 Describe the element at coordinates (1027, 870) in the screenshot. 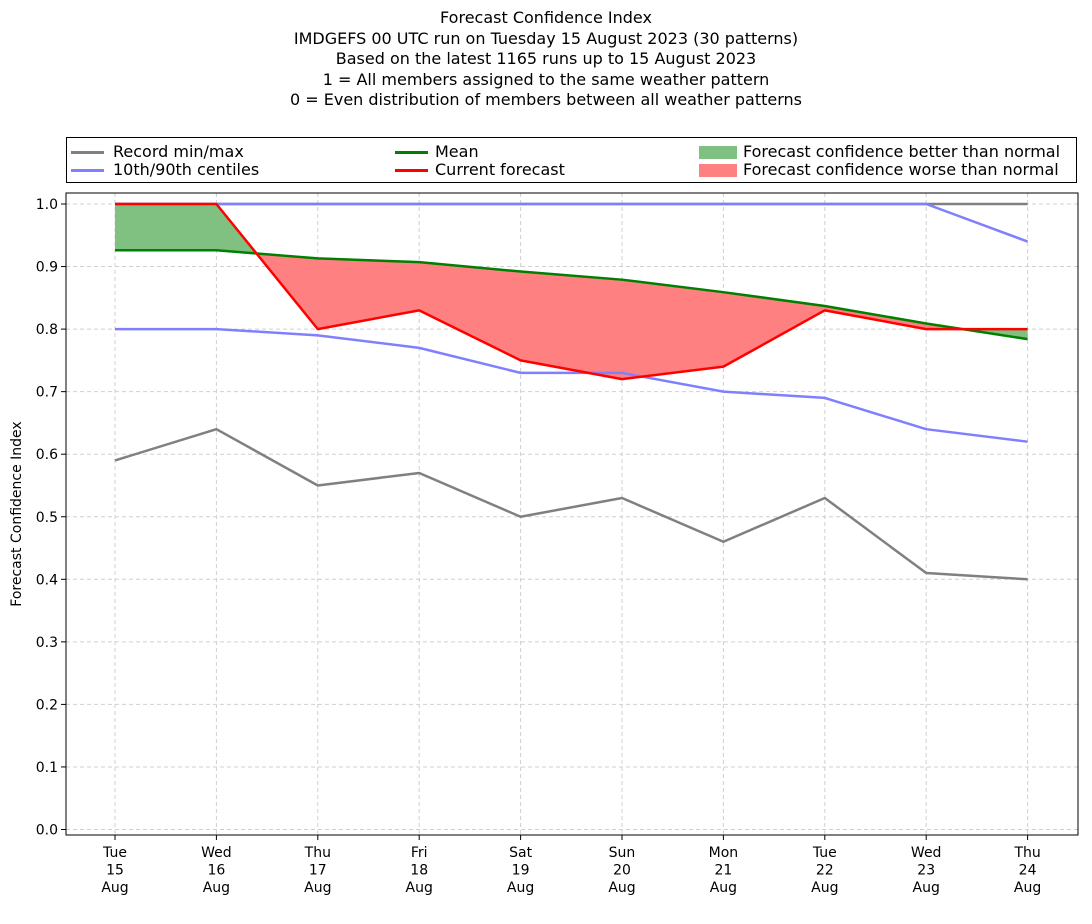

I see `x-tick-label-9: Thu 24 Aug` at that location.